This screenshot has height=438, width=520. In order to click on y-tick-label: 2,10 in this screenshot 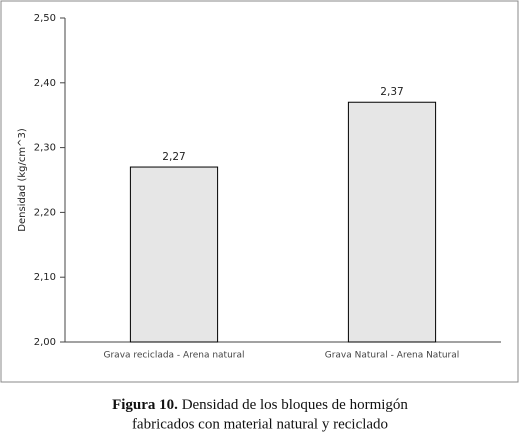, I will do `click(45, 277)`.